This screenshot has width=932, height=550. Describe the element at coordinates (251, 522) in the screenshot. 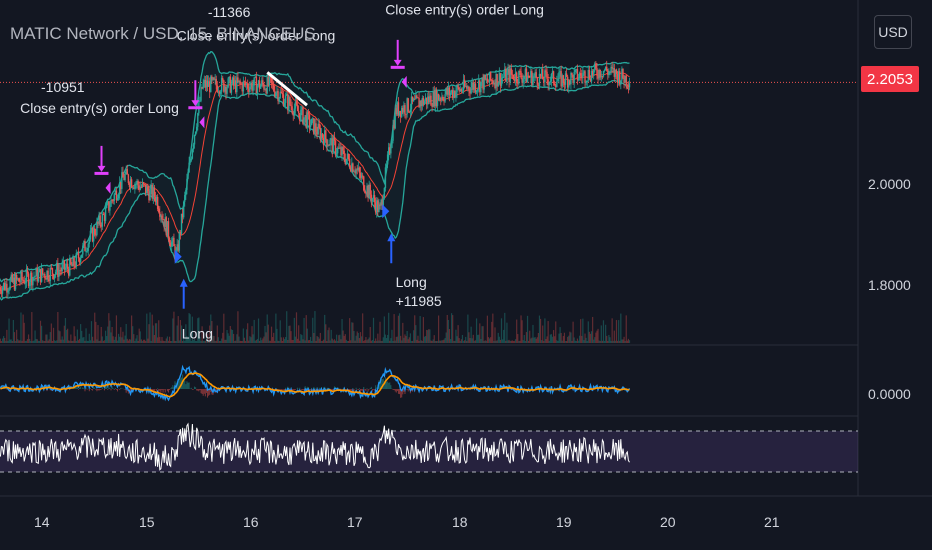

I see `date-tick-label: 16` at that location.